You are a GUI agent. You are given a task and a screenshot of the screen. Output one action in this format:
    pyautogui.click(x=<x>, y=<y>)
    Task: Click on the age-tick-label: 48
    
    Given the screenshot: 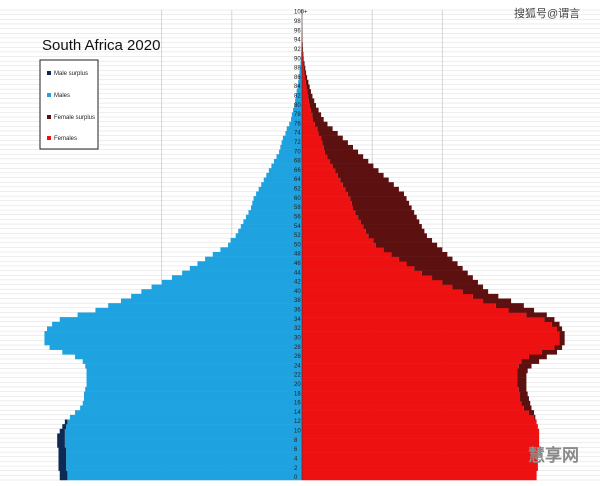 What is the action you would take?
    pyautogui.click(x=297, y=255)
    